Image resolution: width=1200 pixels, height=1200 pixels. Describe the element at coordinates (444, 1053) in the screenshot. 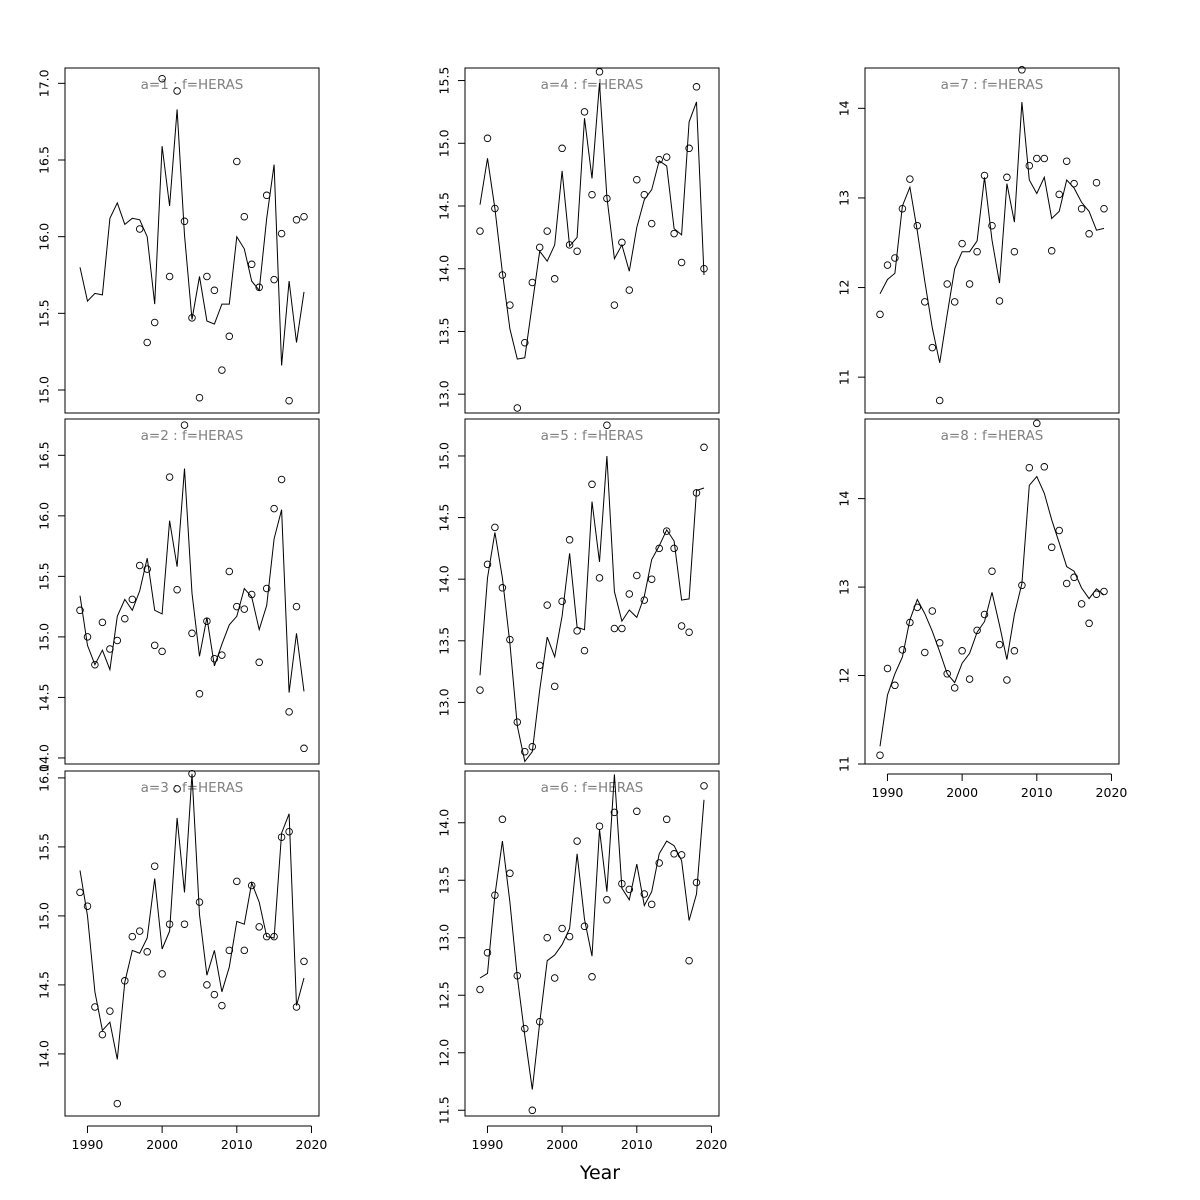

I see `y-tick-label: 12.0` at that location.